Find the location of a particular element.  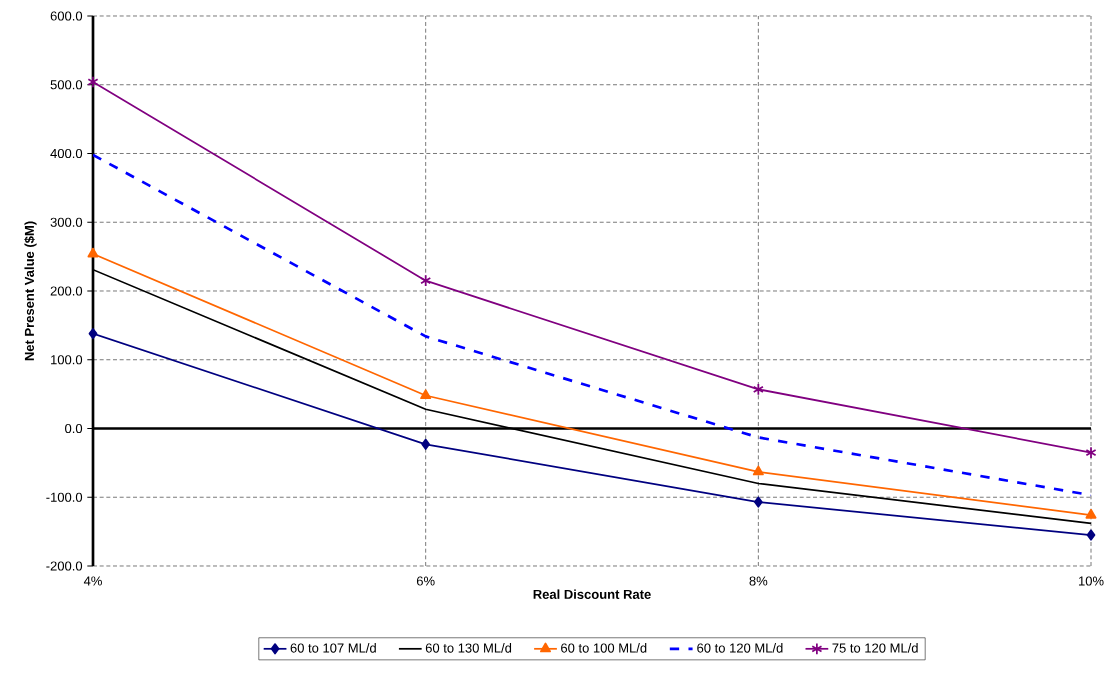

x-axis-title: Real Discount Rate is located at coordinates (592, 594).